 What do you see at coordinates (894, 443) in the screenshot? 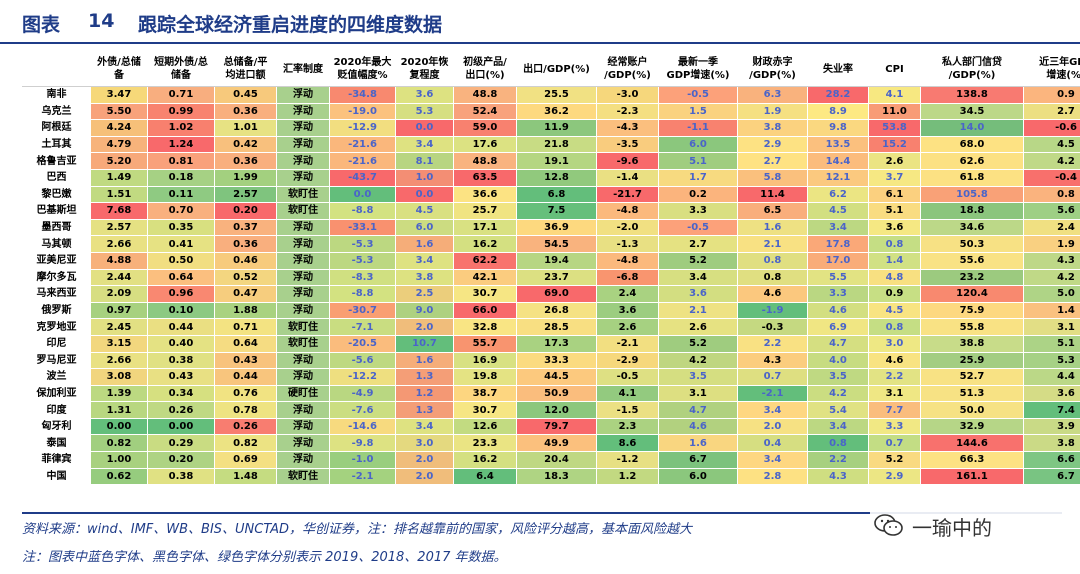
I see `data-cell: 0.7` at bounding box center [894, 443].